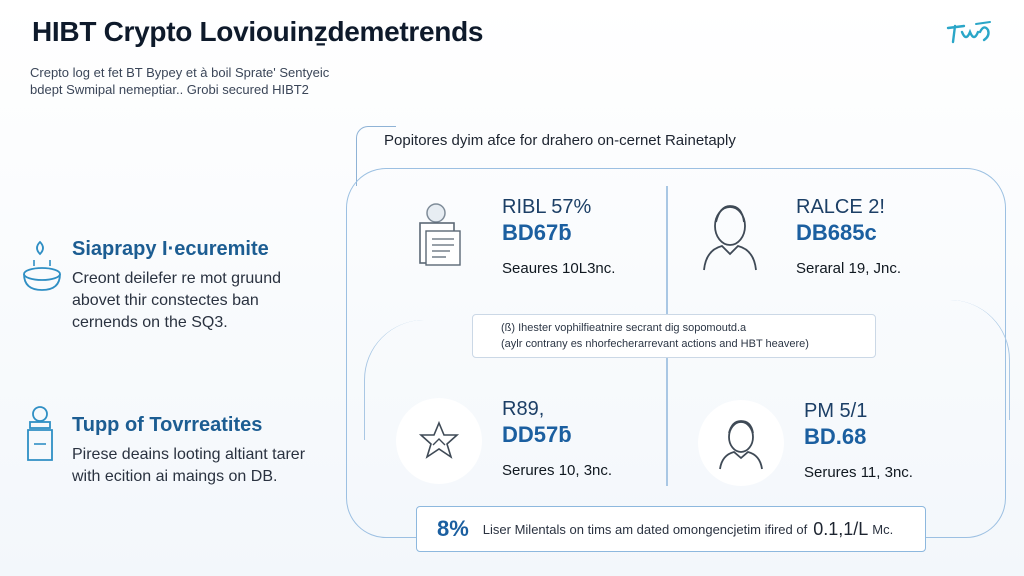 The height and width of the screenshot is (576, 1024). I want to click on card-caption: Serures 11, 3nc., so click(858, 472).